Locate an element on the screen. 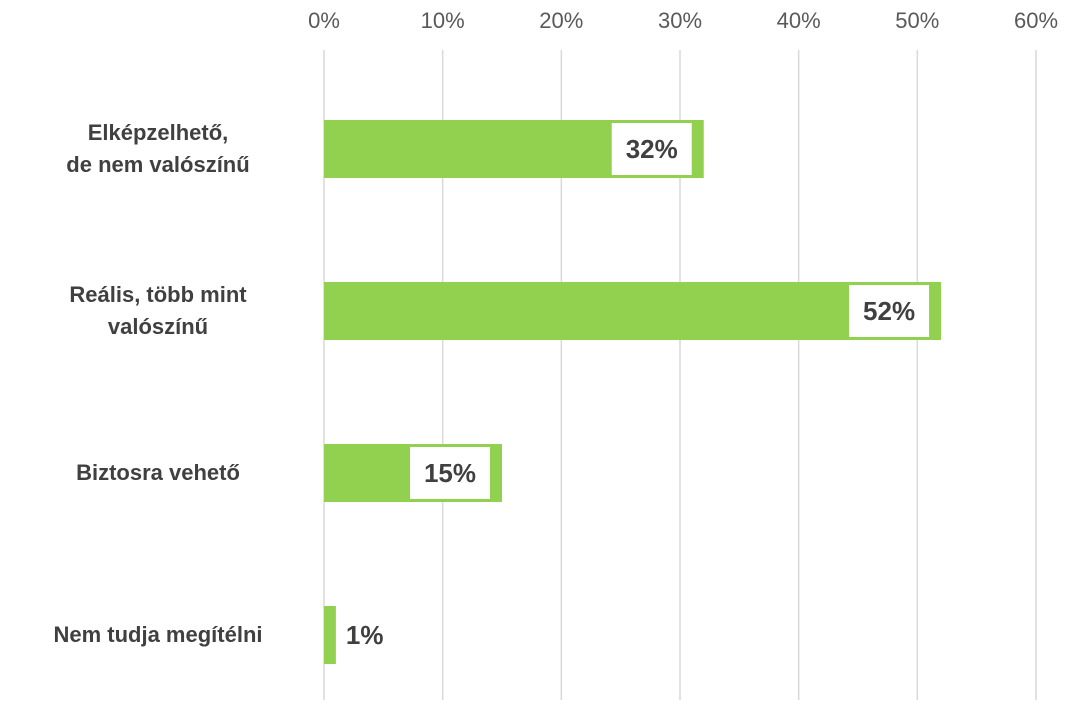 Image resolution: width=1081 pixels, height=717 pixels. y-tick-label: Reális, több mint valószínű is located at coordinates (158, 310).